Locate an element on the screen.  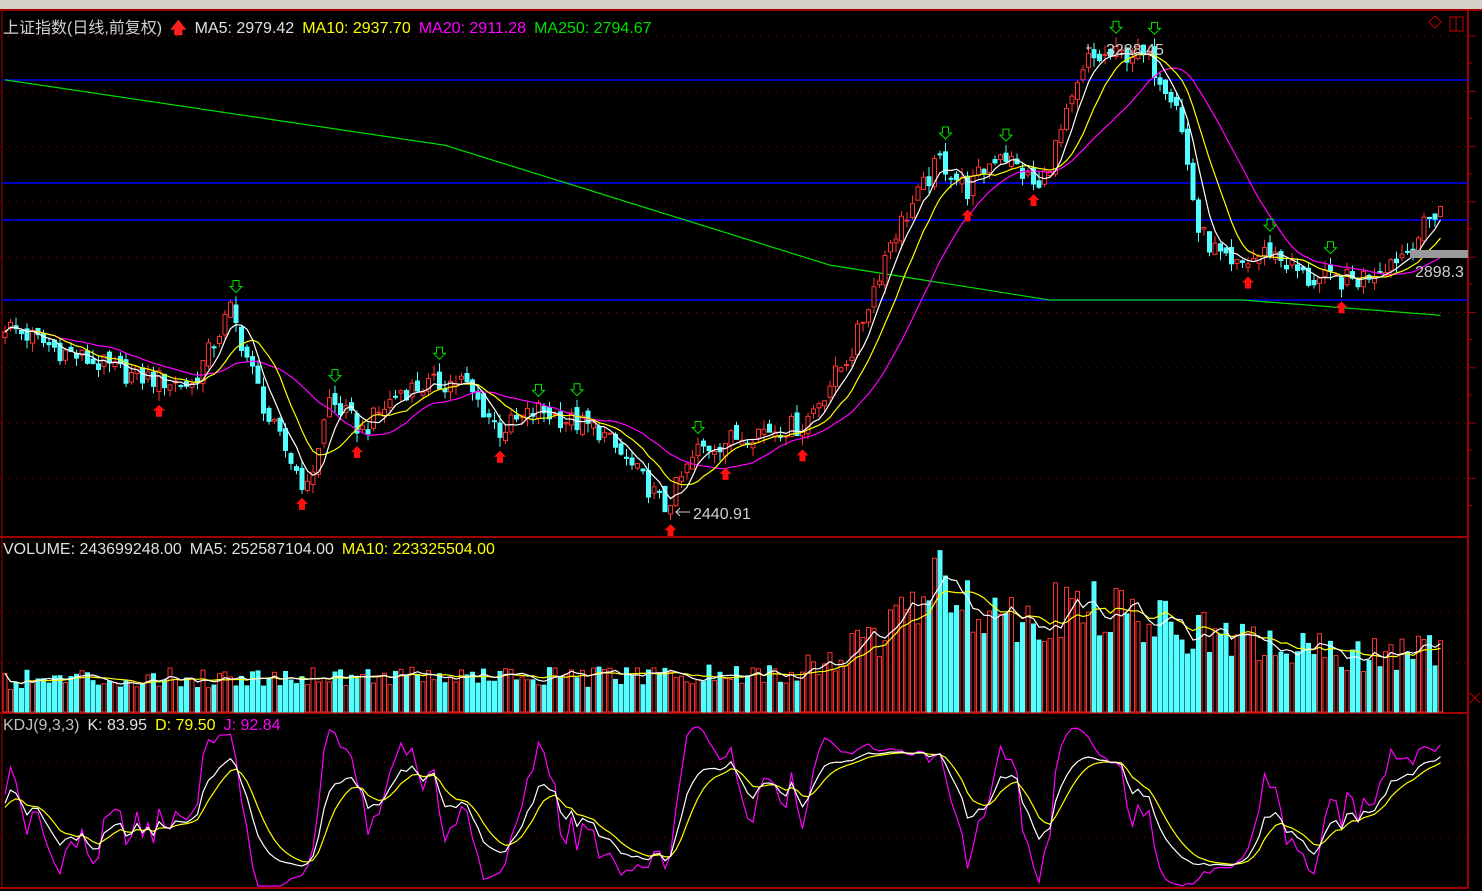
high-label: 3288.45 is located at coordinates (1135, 50).